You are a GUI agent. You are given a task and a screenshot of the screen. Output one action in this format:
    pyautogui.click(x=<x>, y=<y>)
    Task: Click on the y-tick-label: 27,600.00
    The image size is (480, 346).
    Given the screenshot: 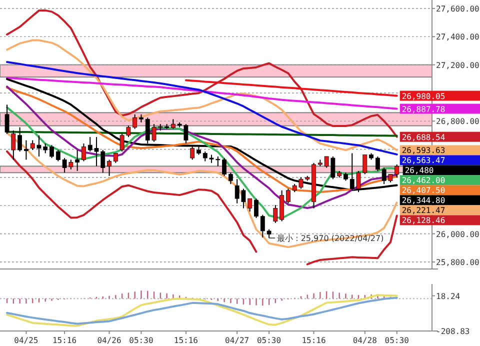 What is the action you would take?
    pyautogui.click(x=458, y=9)
    